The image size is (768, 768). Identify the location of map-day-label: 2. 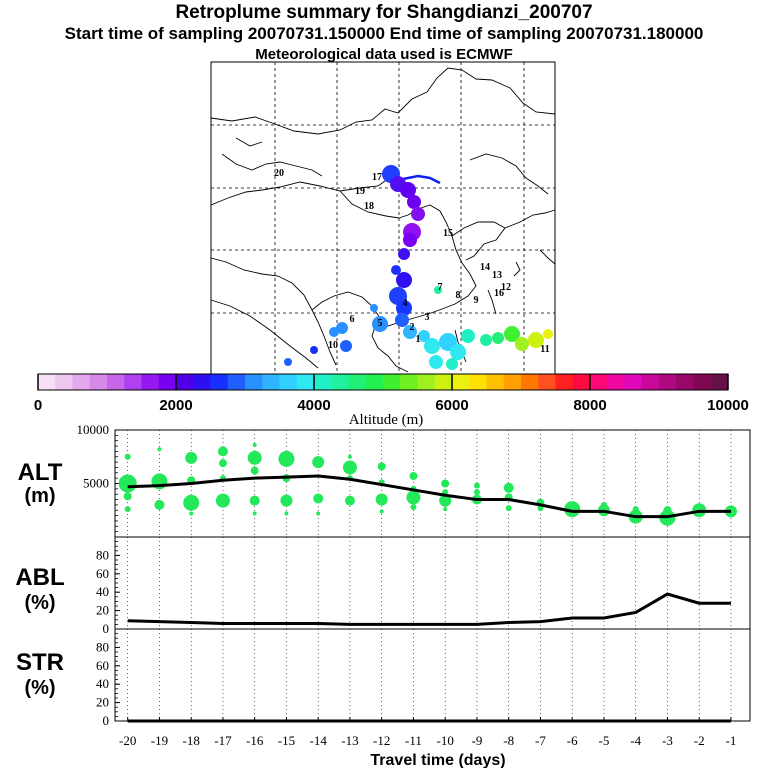
(412, 327).